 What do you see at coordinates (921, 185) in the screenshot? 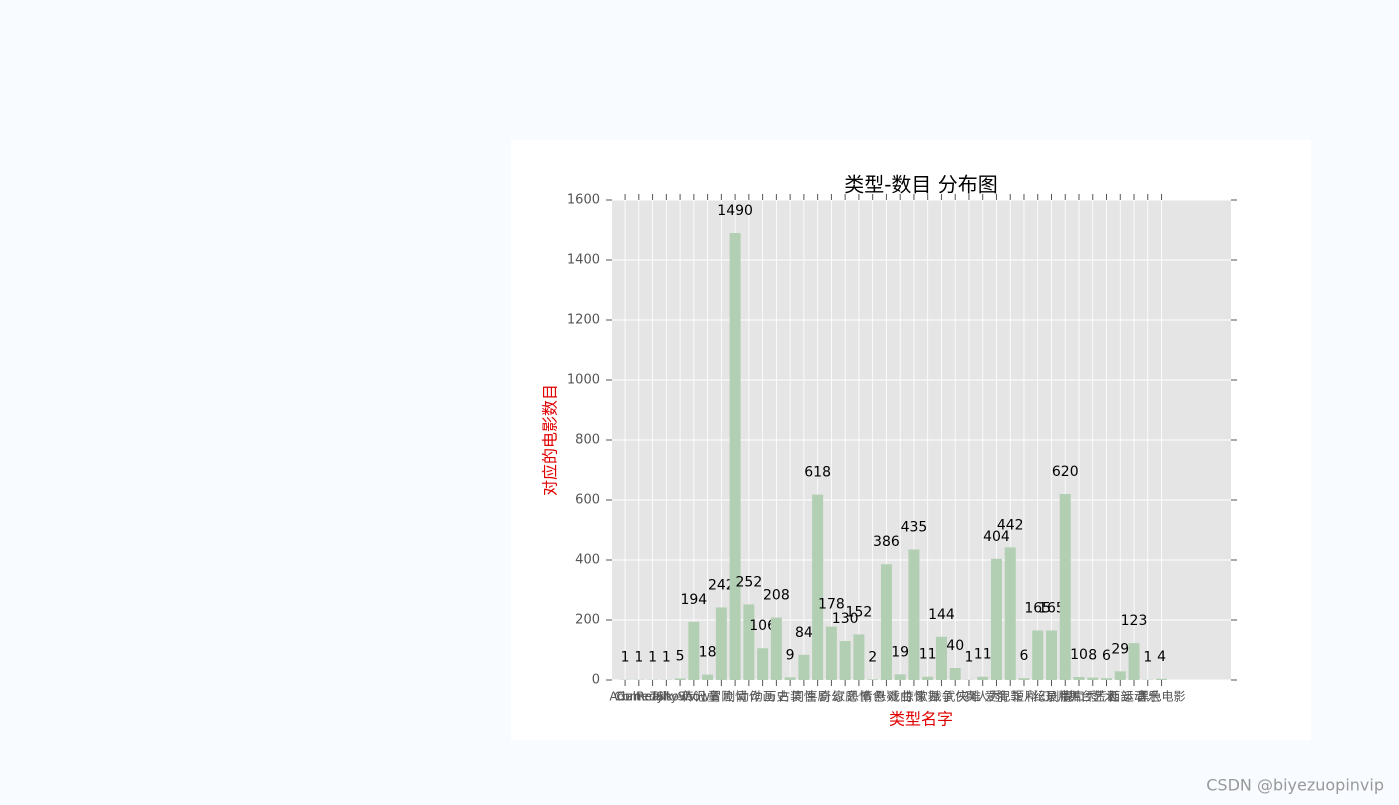
I see `chart-title: 类型-数目 分布图` at bounding box center [921, 185].